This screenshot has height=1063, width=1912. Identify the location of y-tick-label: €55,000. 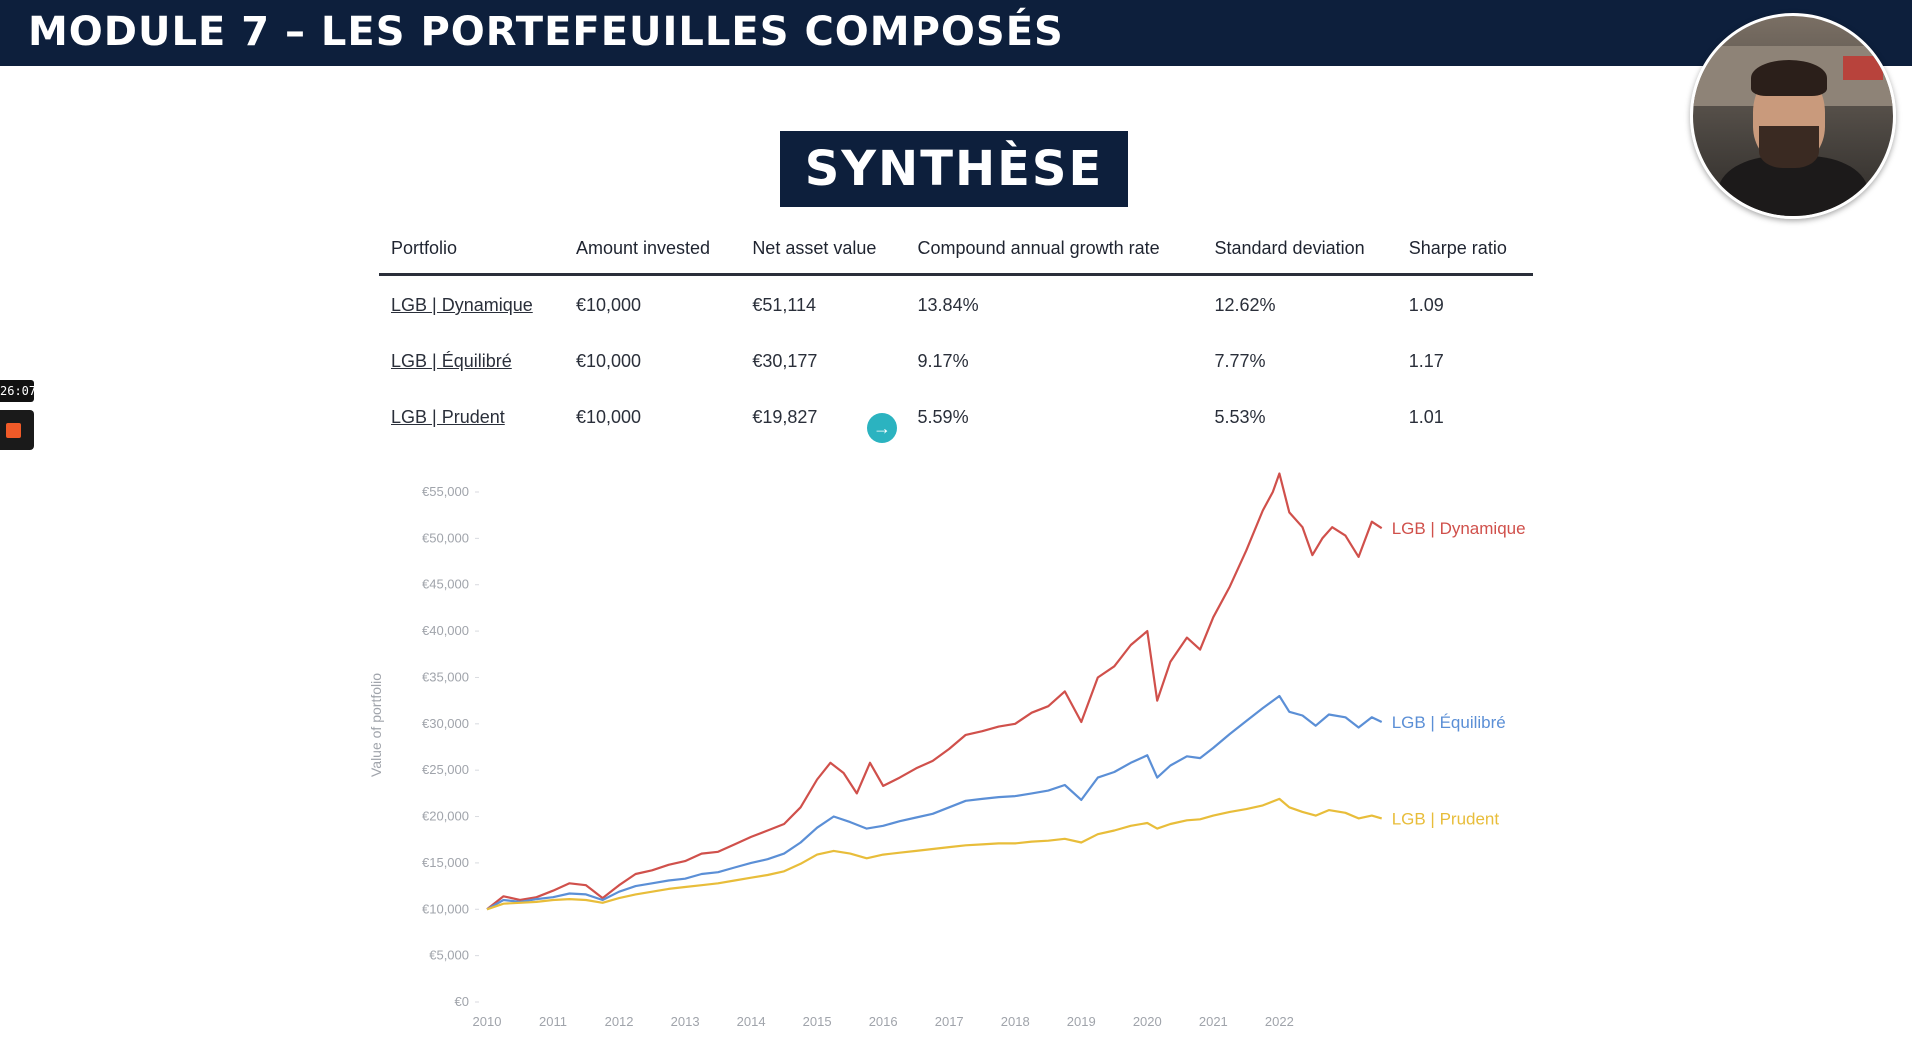
(445, 491).